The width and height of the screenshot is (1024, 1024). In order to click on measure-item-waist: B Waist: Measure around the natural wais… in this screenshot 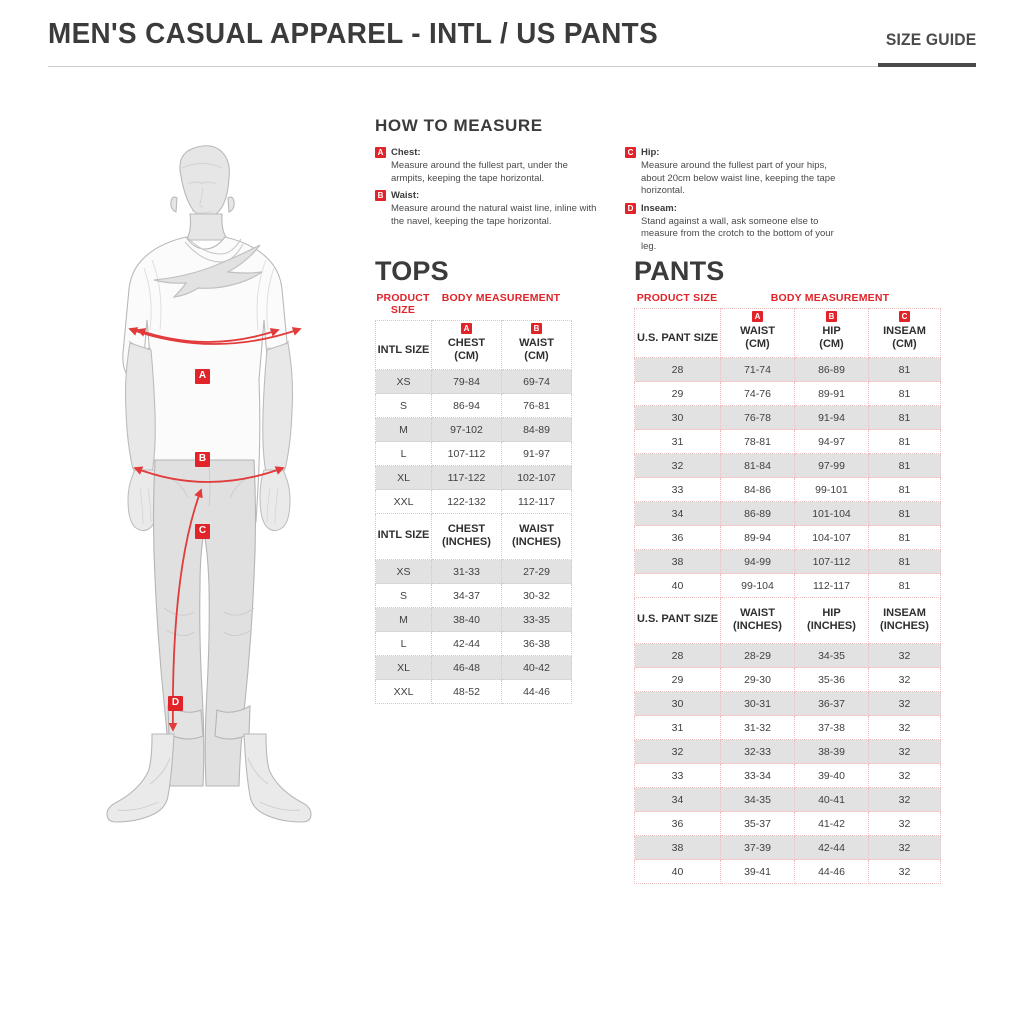, I will do `click(486, 209)`.